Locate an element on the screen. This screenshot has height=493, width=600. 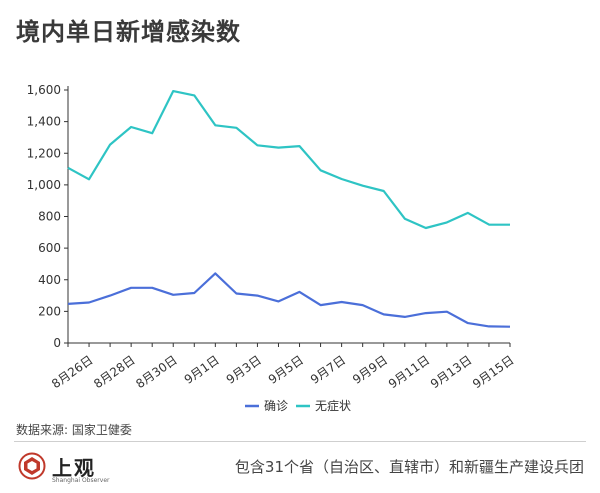
logo: 上观 Shanghai Observer is located at coordinates (74, 468).